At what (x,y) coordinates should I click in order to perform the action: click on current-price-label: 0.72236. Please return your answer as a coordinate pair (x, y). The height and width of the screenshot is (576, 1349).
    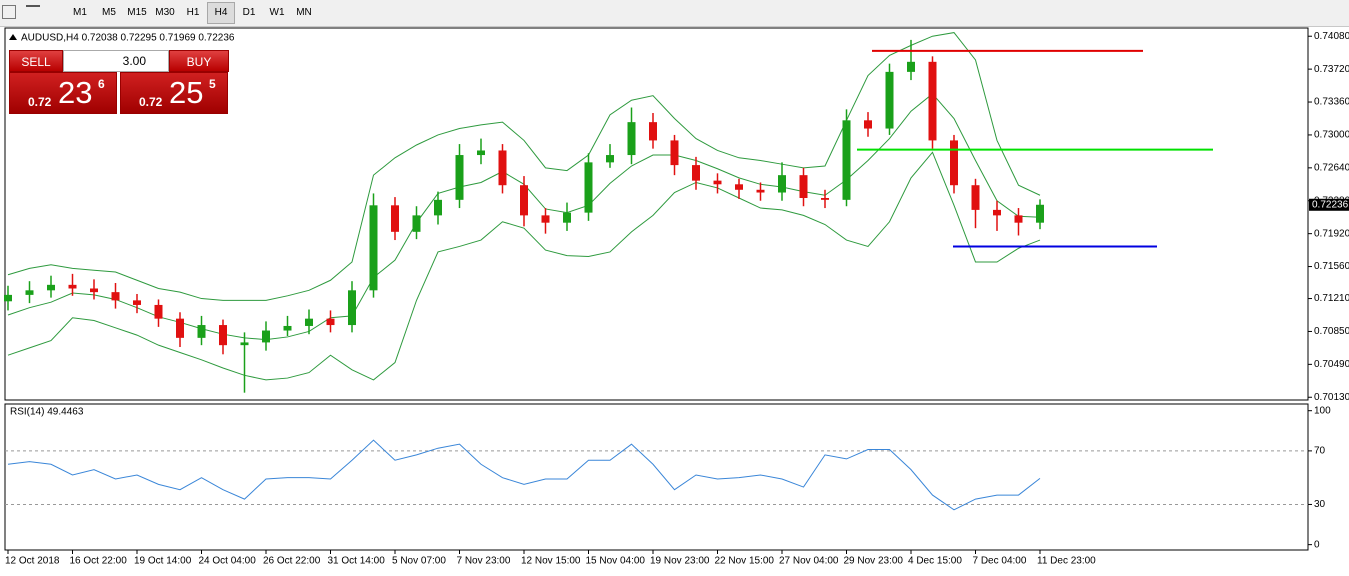
    Looking at the image, I should click on (1330, 204).